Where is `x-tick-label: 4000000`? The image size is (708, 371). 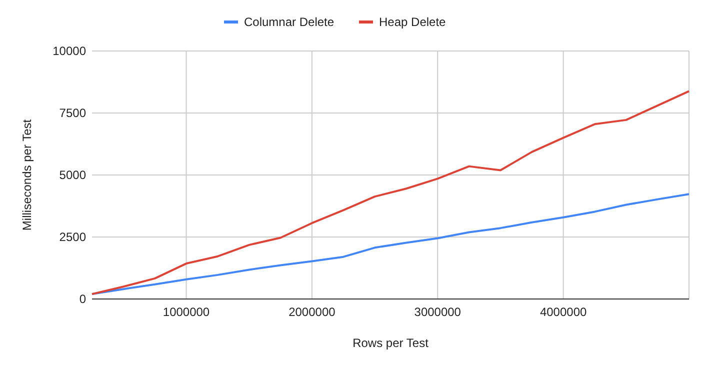
x-tick-label: 4000000 is located at coordinates (563, 312).